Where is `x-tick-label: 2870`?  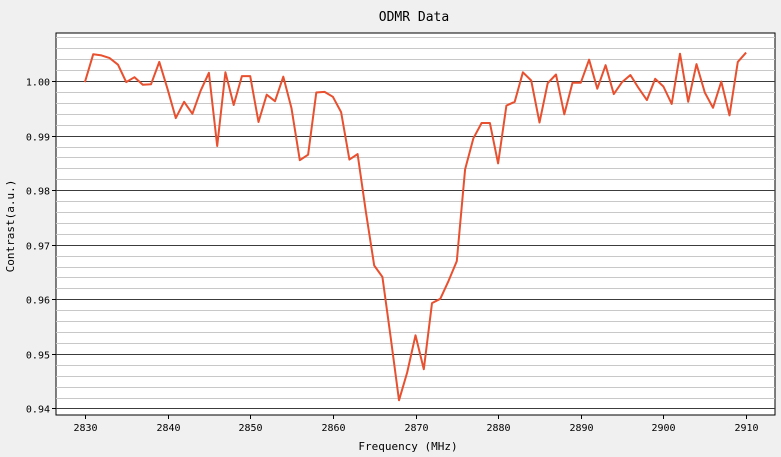 x-tick-label: 2870 is located at coordinates (416, 428).